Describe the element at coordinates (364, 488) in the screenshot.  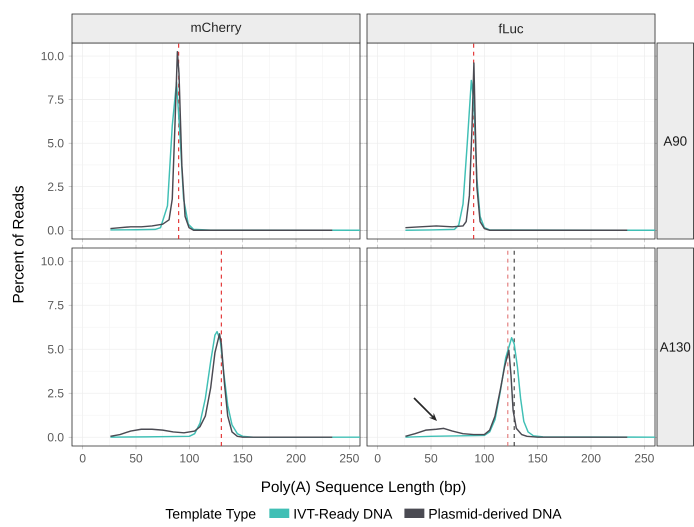
I see `x-axis-title: Poly(A) Sequence Length (bp)` at that location.